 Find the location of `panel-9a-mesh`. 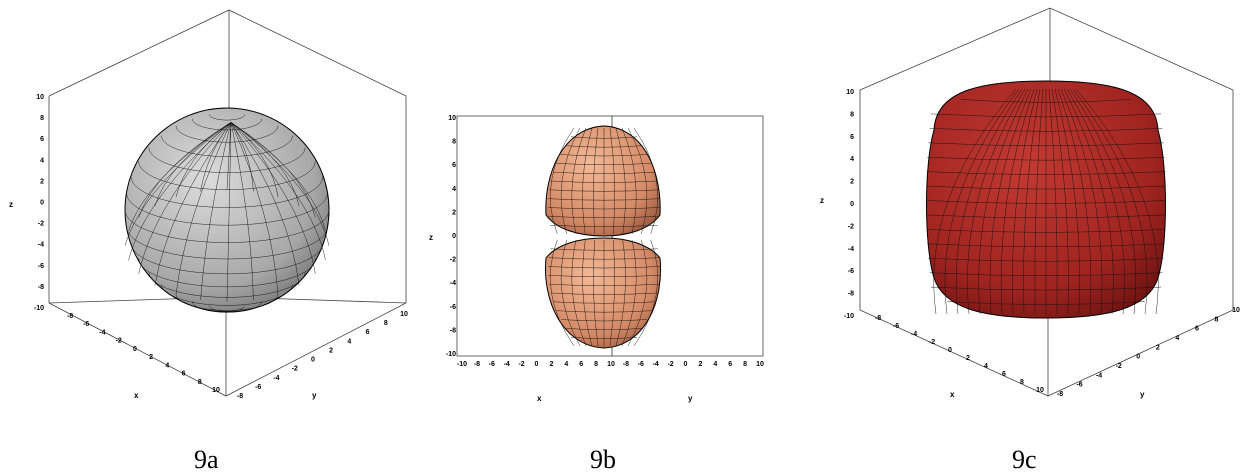

panel-9a-mesh is located at coordinates (227, 213).